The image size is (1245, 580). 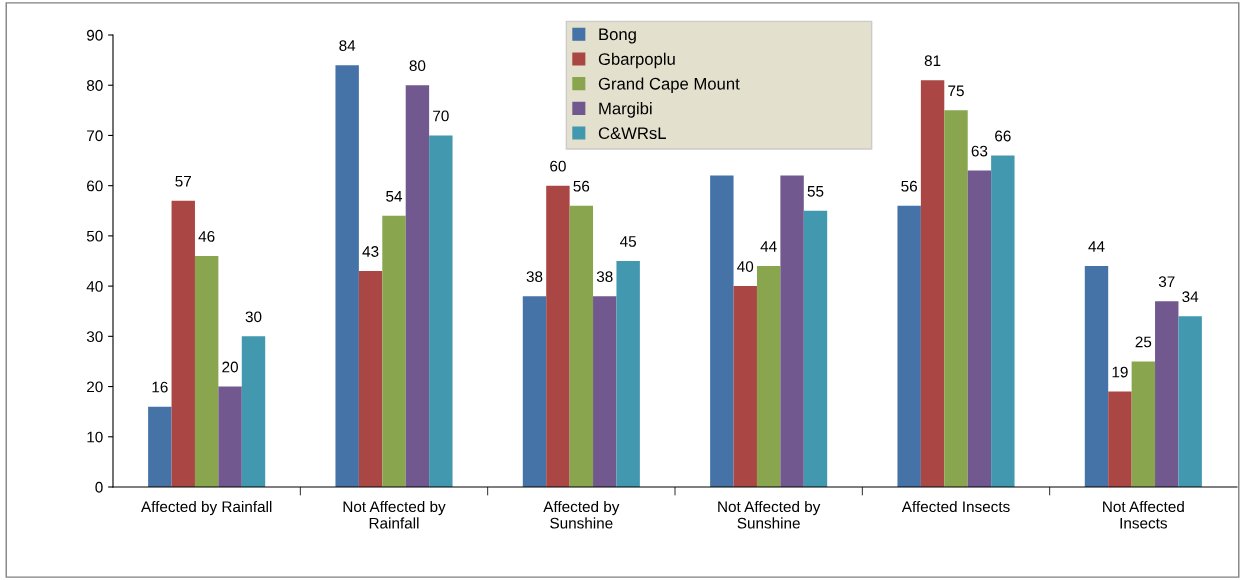 I want to click on y-tick-label: 50, so click(x=94, y=236).